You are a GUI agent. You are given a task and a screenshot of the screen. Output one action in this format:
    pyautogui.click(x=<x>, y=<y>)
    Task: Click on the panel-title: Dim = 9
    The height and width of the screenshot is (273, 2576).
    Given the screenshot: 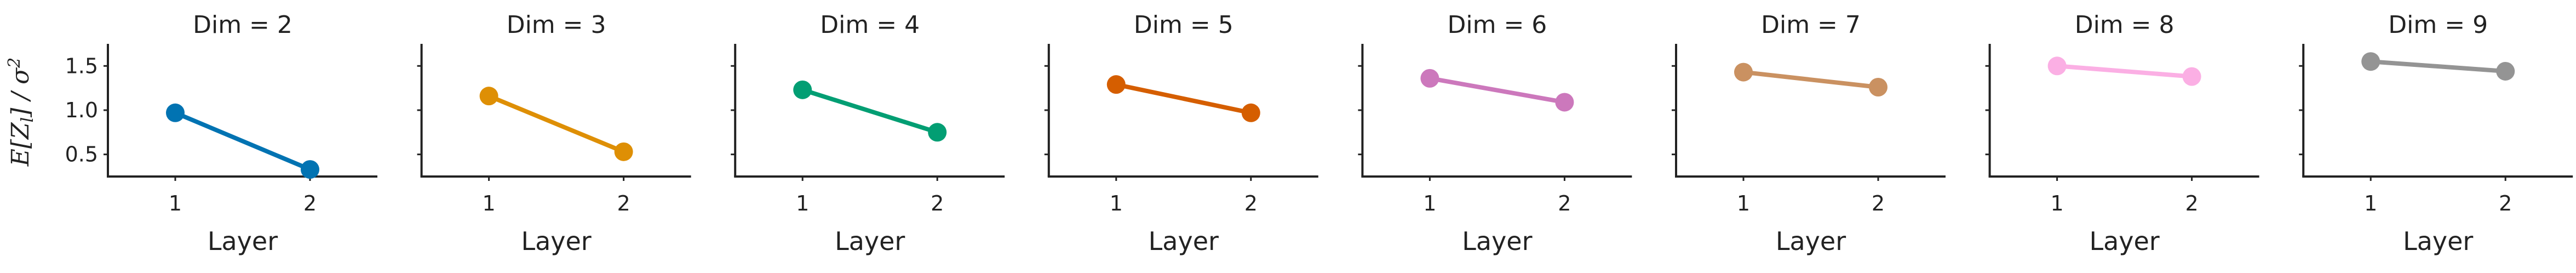 What is the action you would take?
    pyautogui.click(x=2438, y=25)
    